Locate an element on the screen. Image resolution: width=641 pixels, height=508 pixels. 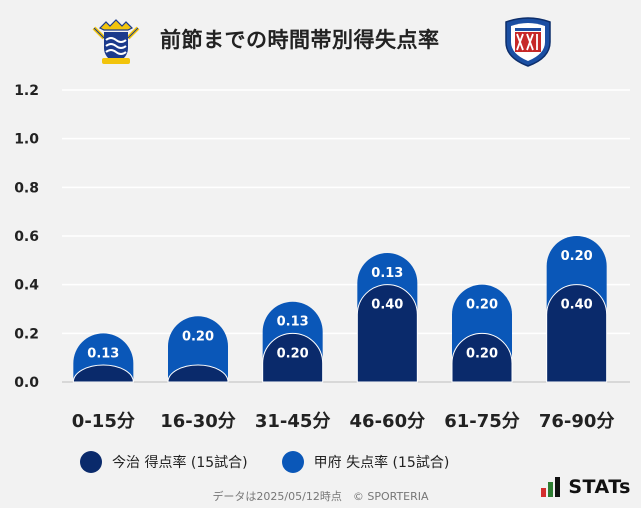
legend-item-imabari: 今治 得点率 (15試合) is located at coordinates (164, 462).